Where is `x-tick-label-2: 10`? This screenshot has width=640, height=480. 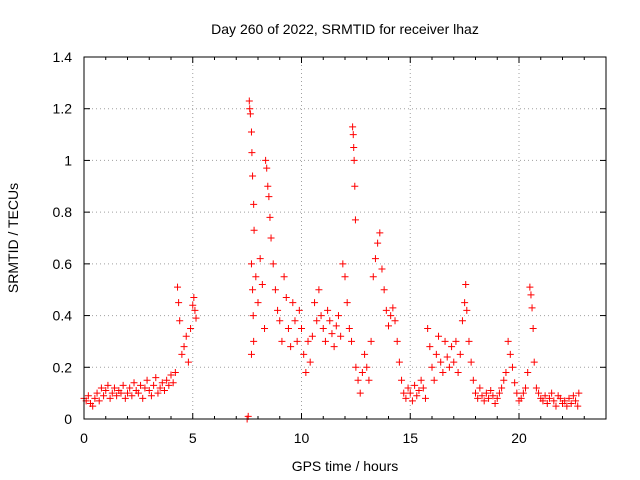 x-tick-label-2: 10 is located at coordinates (302, 438).